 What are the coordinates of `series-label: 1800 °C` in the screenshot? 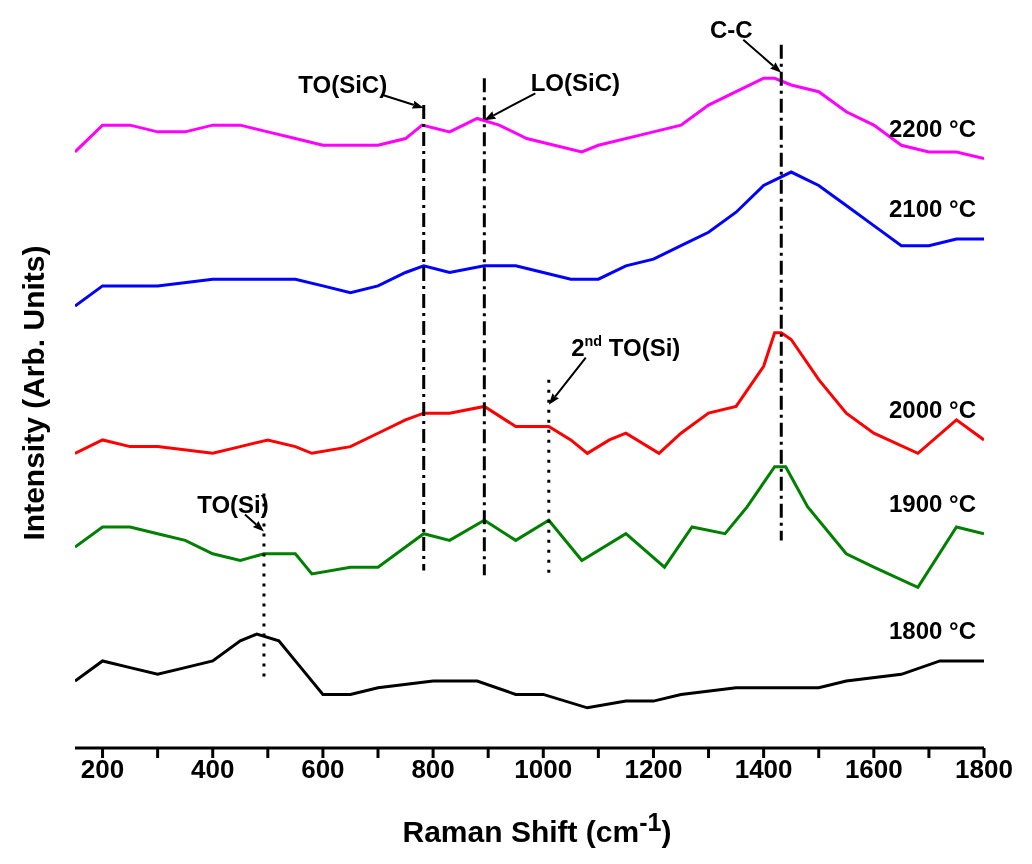 It's located at (932, 630).